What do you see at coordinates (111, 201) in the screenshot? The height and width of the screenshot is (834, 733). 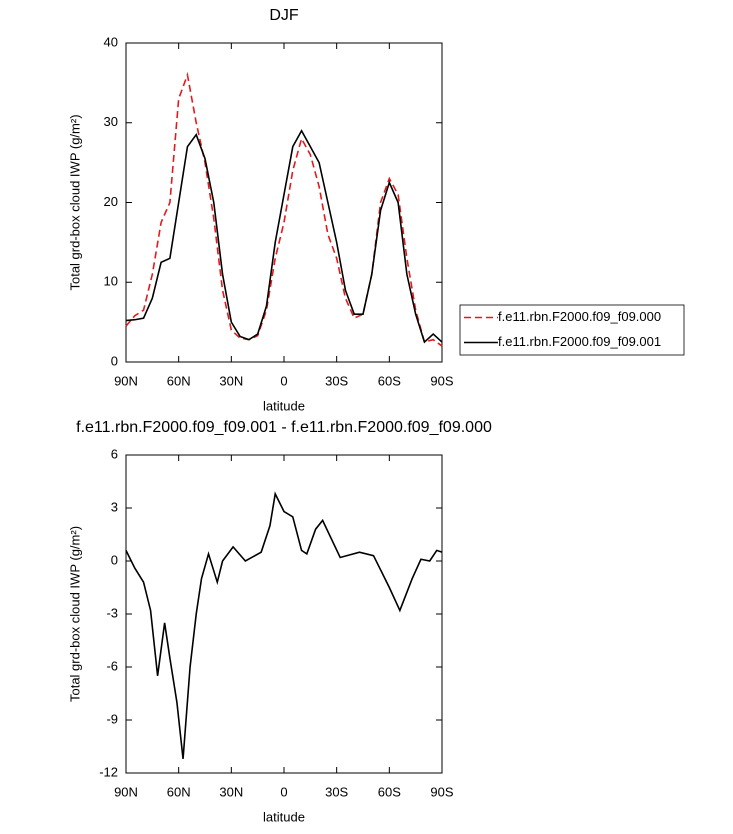 I see `y-tick-label: 20` at bounding box center [111, 201].